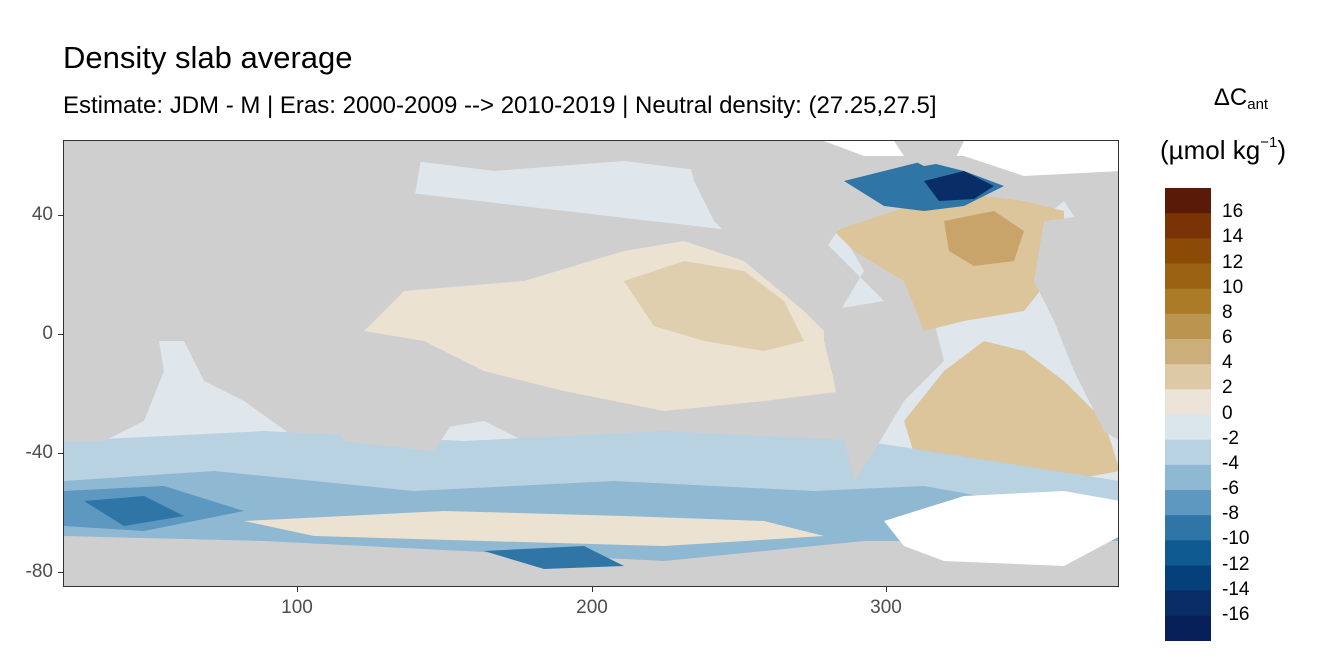 The height and width of the screenshot is (672, 1344). What do you see at coordinates (971, 158) in the screenshot?
I see `arctic-white` at bounding box center [971, 158].